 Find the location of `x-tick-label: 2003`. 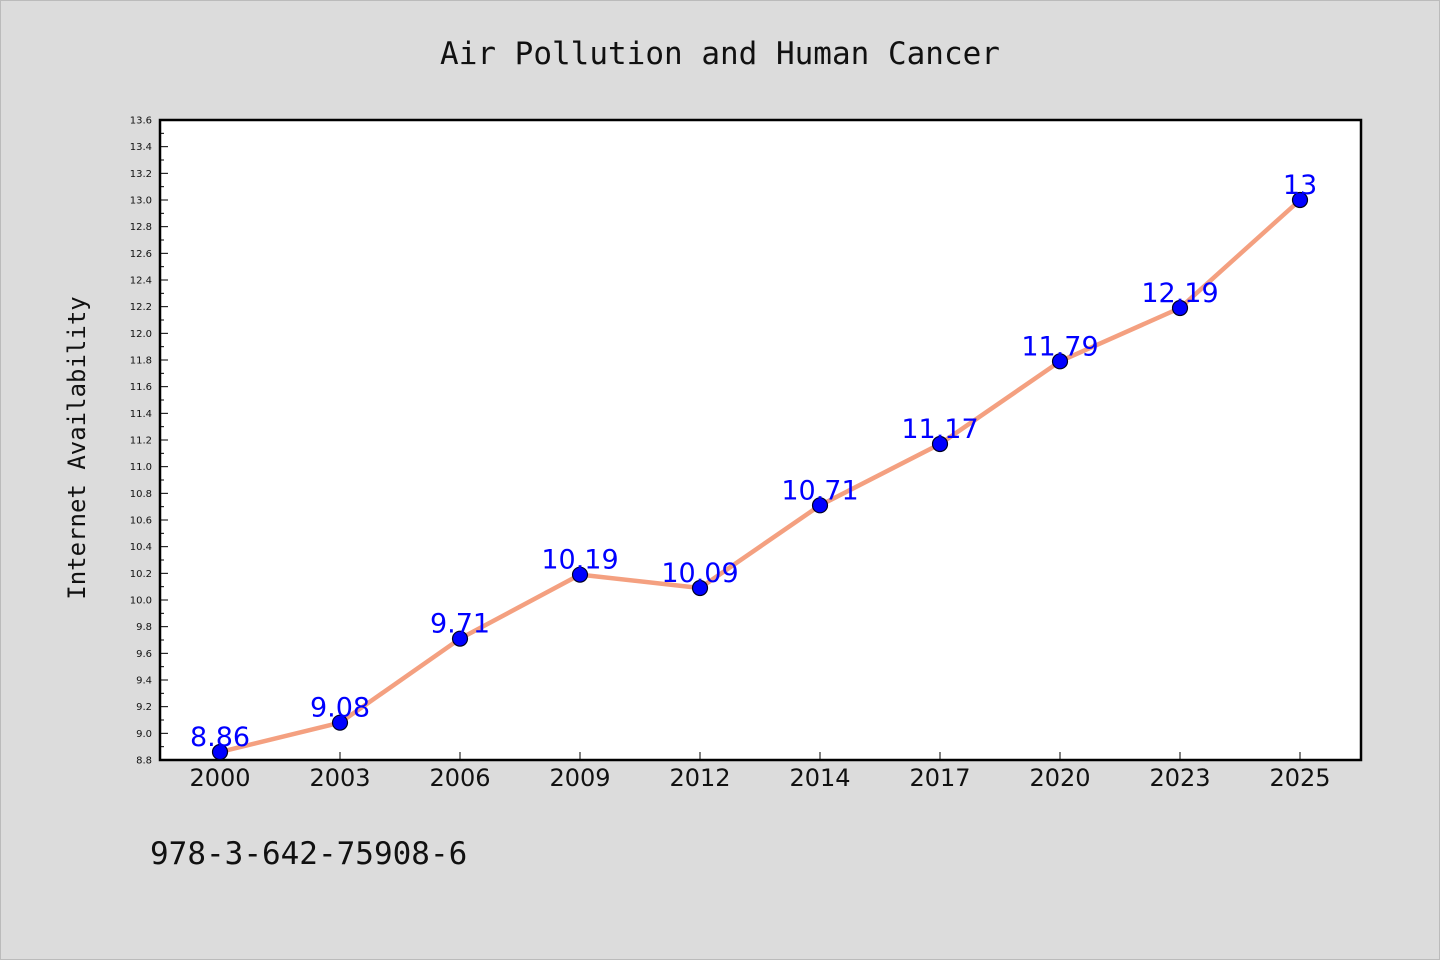

x-tick-label: 2003 is located at coordinates (339, 778).